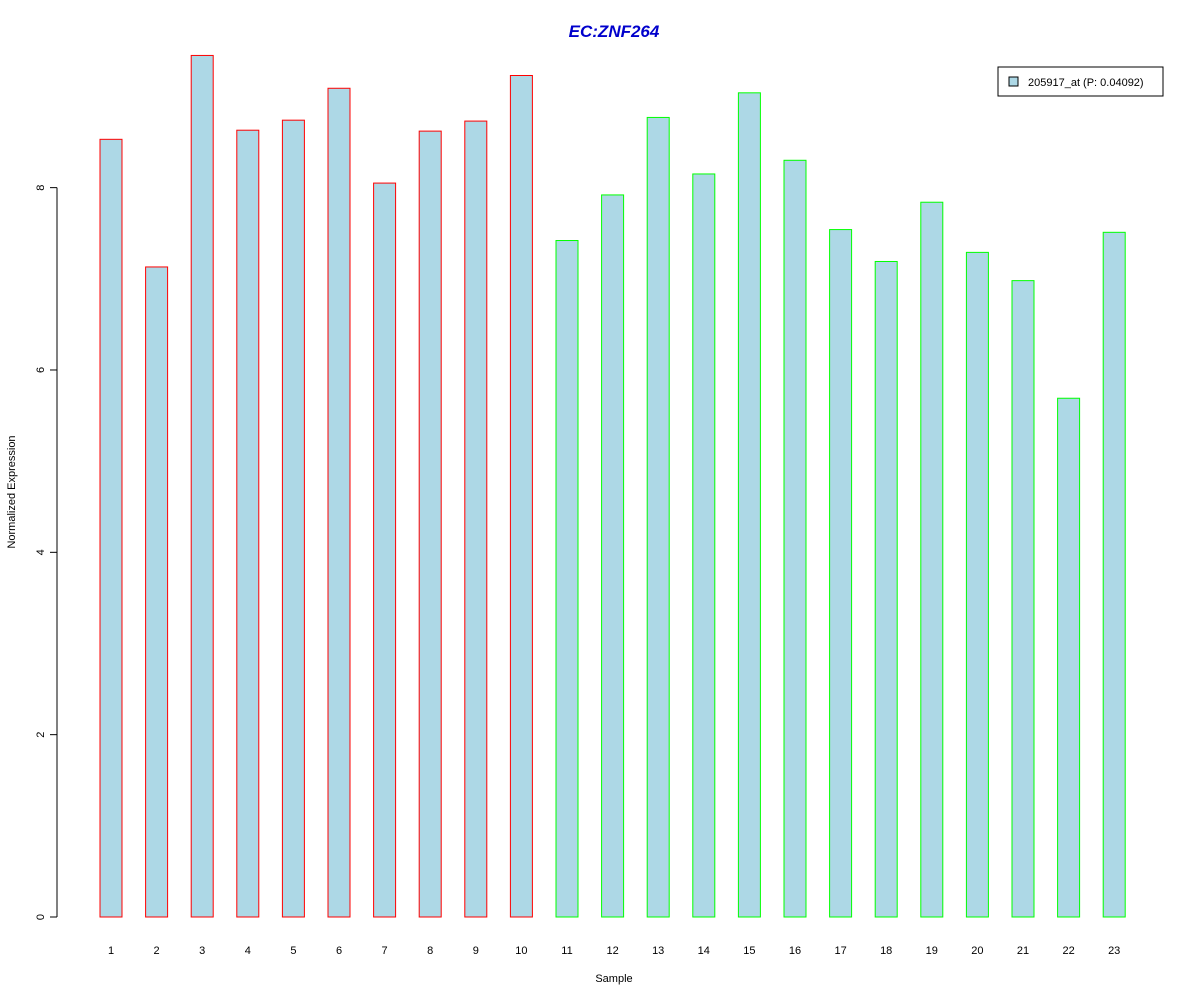  I want to click on x-tick-label: 12, so click(612, 951).